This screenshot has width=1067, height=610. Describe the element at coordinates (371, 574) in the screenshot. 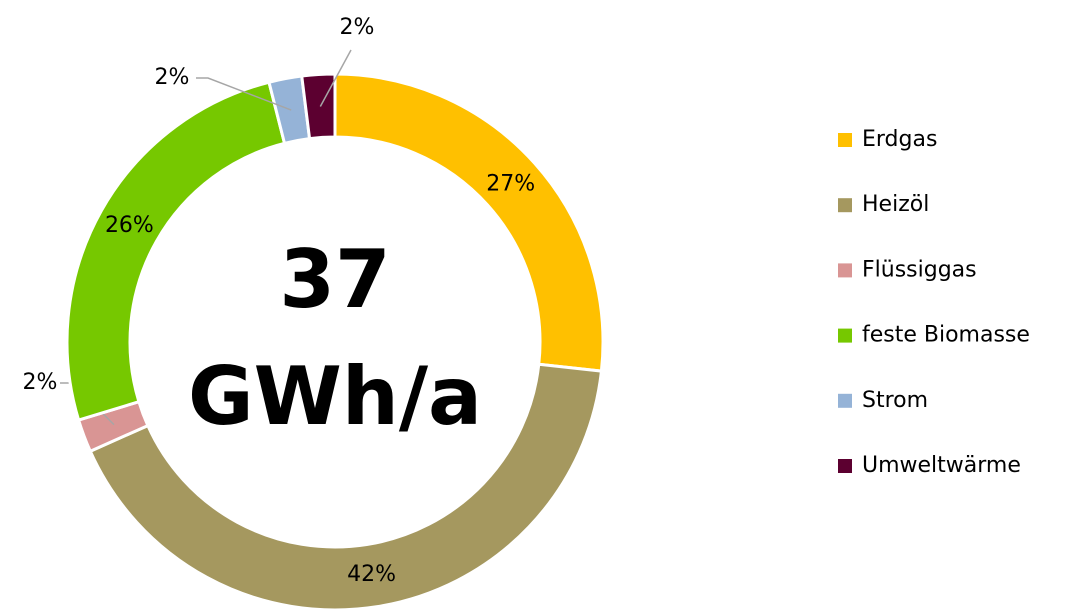

I see `data-label: 42%` at that location.